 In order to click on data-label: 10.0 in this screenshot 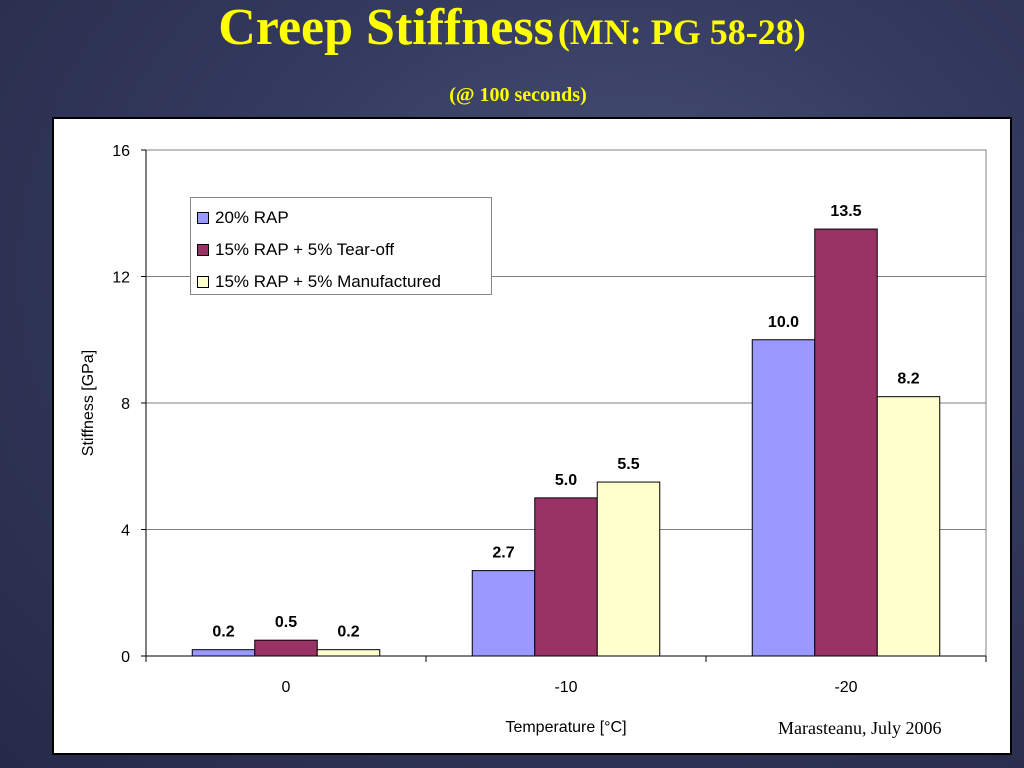, I will do `click(783, 322)`.